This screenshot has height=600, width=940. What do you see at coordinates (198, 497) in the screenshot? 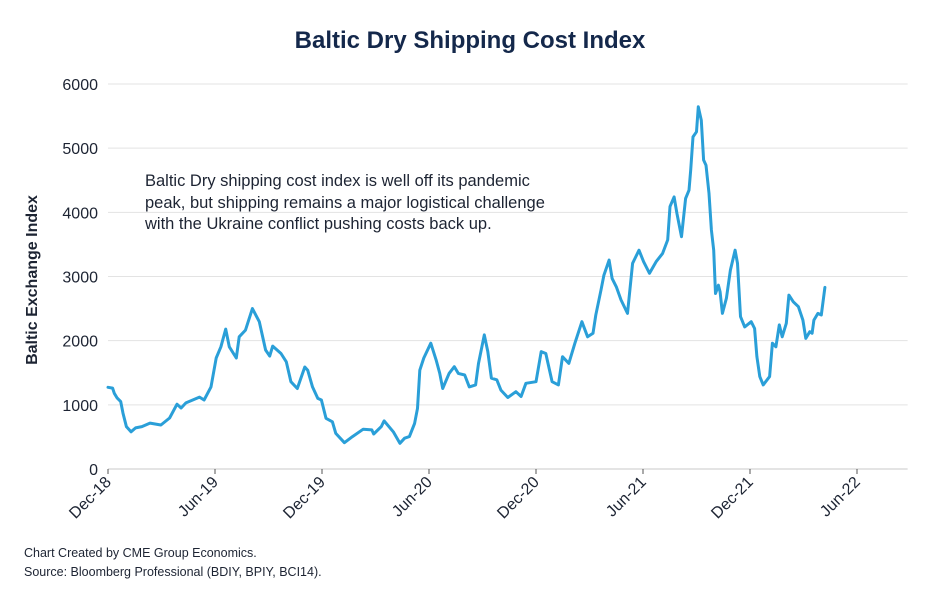
I see `x-tick-label: Jun-19` at bounding box center [198, 497].